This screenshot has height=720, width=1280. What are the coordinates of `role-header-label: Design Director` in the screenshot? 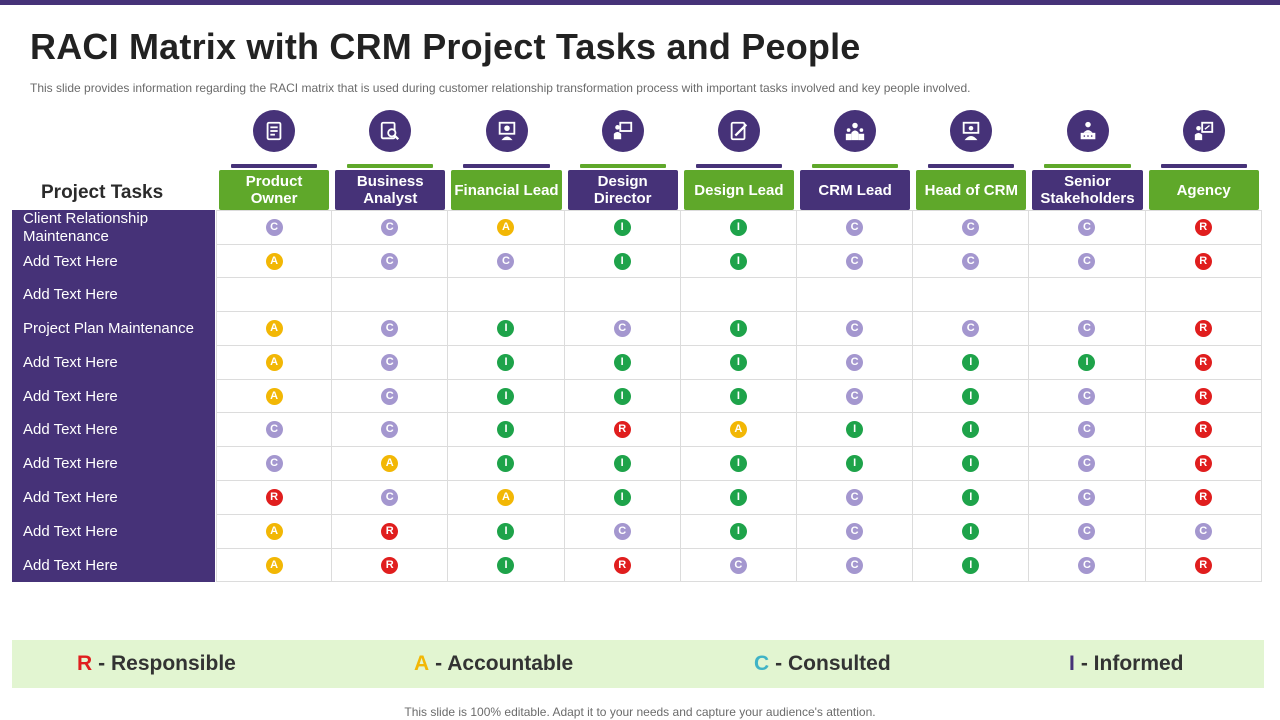 It's located at (622, 190).